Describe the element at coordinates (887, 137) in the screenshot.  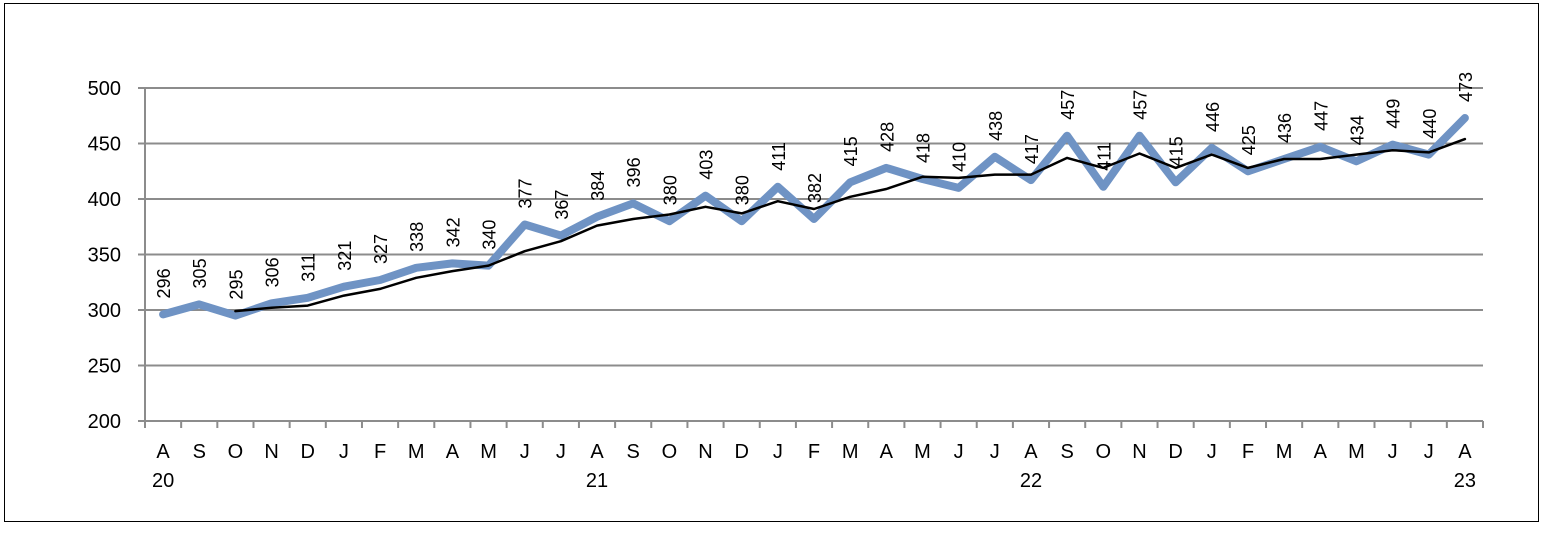
I see `data-label: 428` at that location.